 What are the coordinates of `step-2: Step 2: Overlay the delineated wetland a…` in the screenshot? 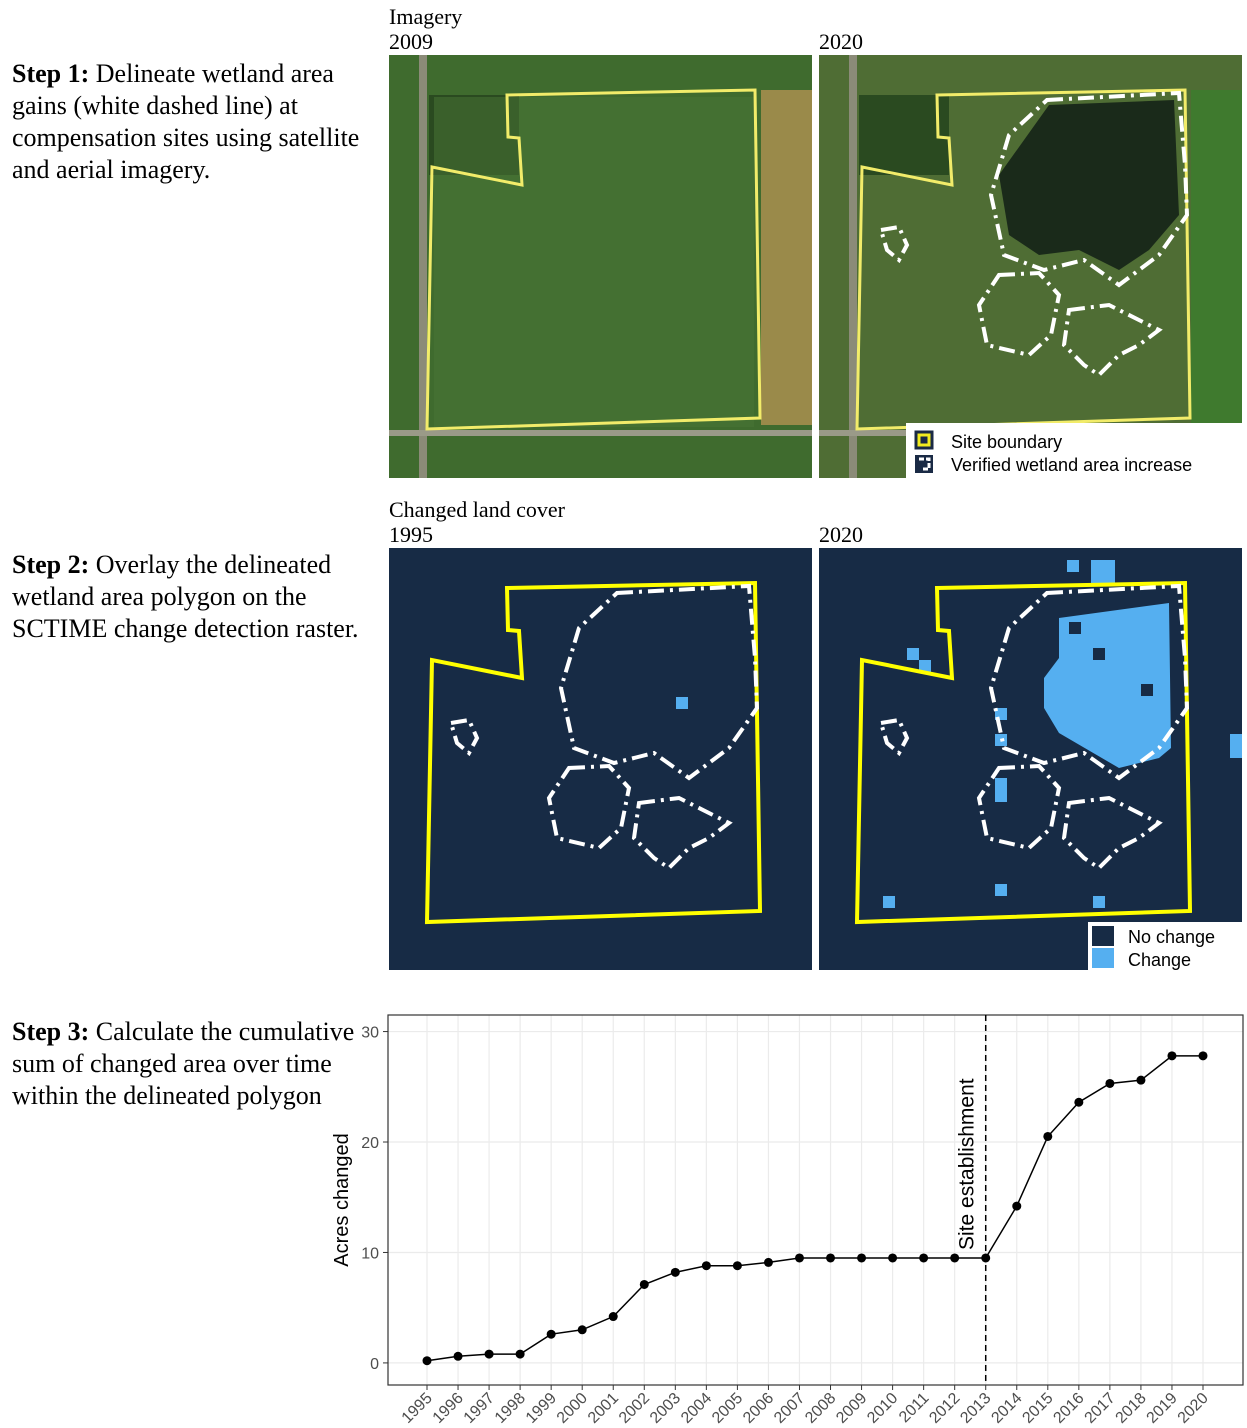 It's located at (192, 597).